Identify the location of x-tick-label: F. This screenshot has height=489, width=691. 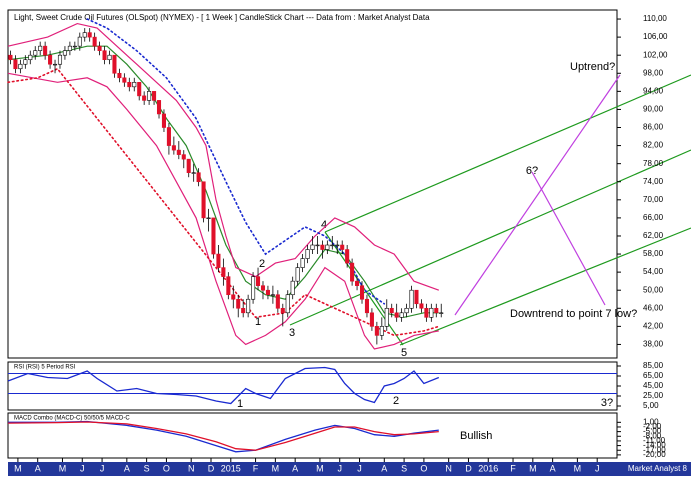
(256, 468).